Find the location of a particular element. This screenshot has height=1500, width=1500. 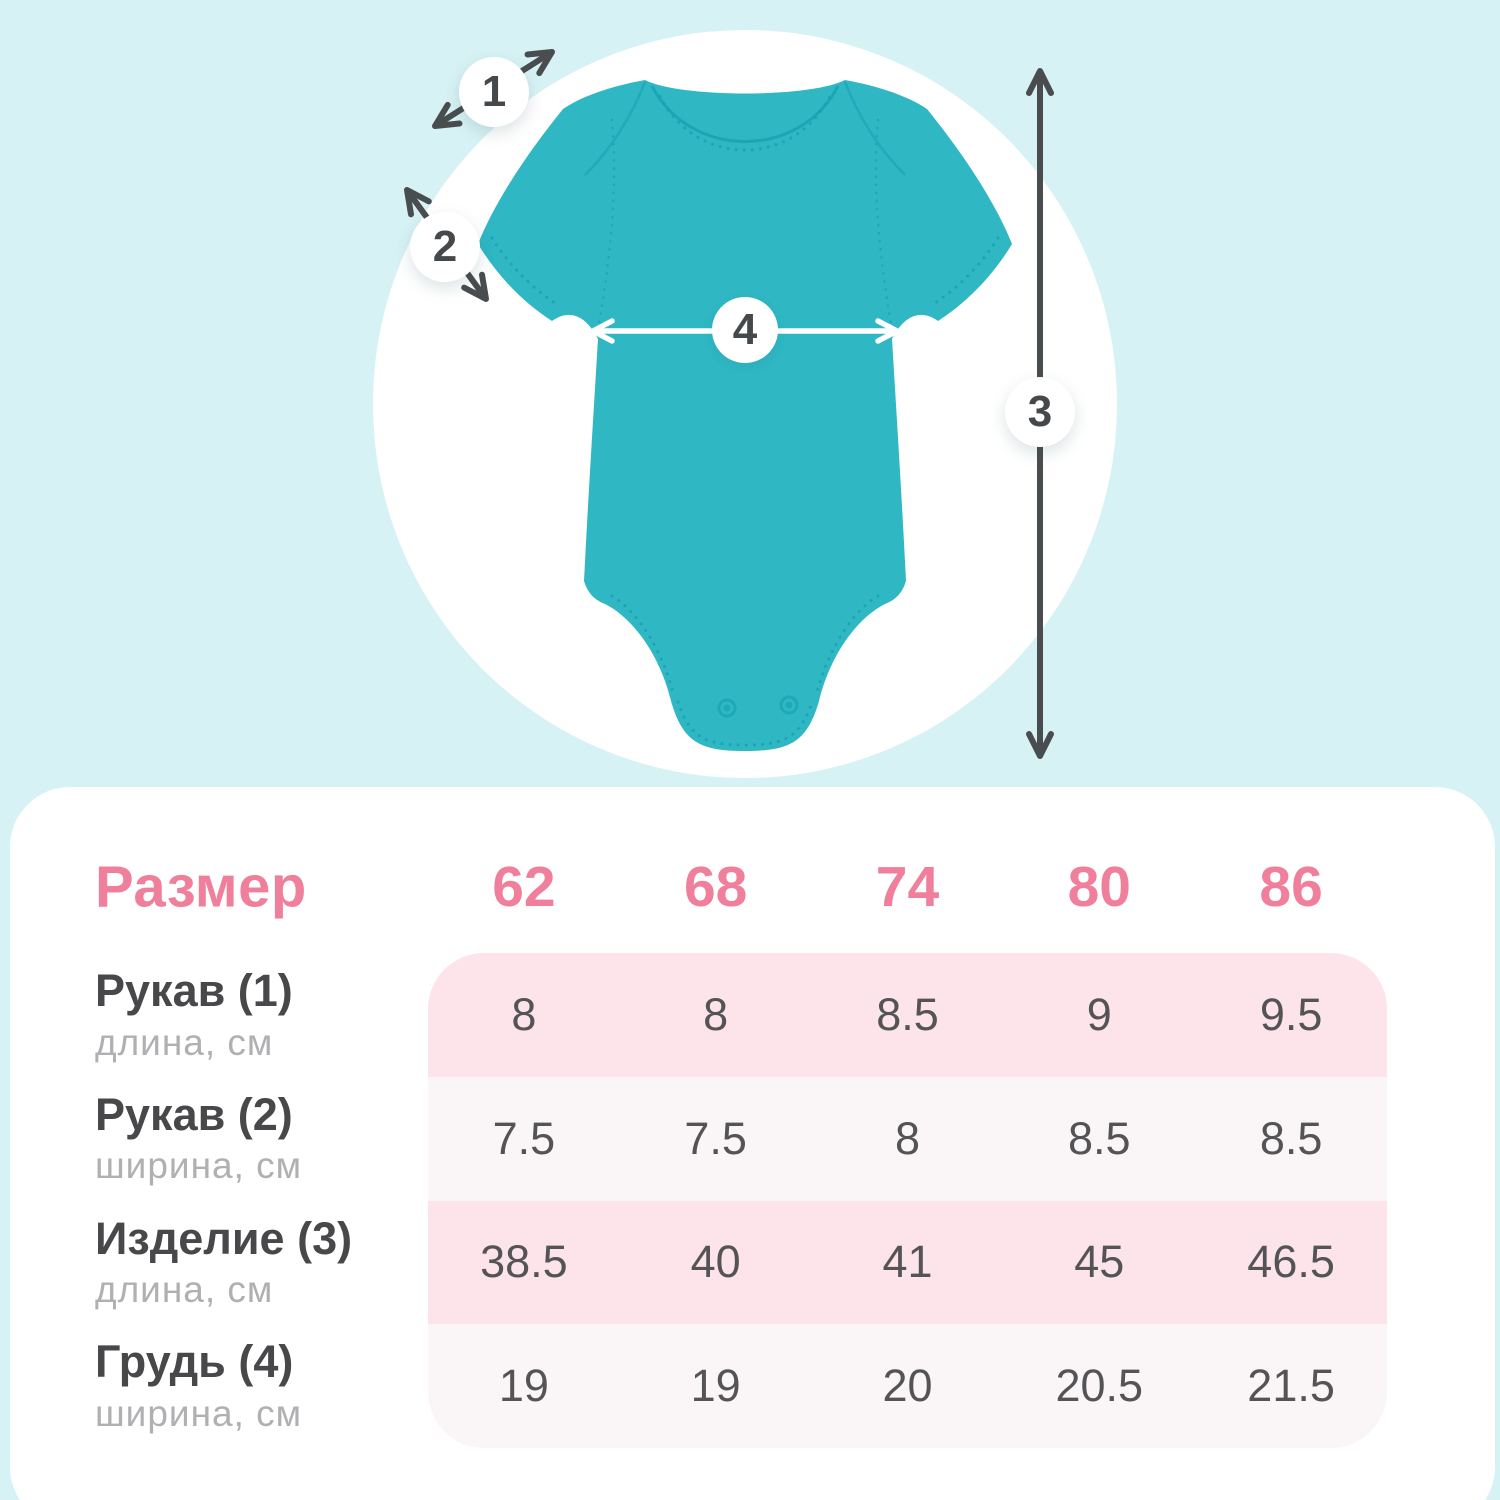

table-value: 41 is located at coordinates (907, 1262).